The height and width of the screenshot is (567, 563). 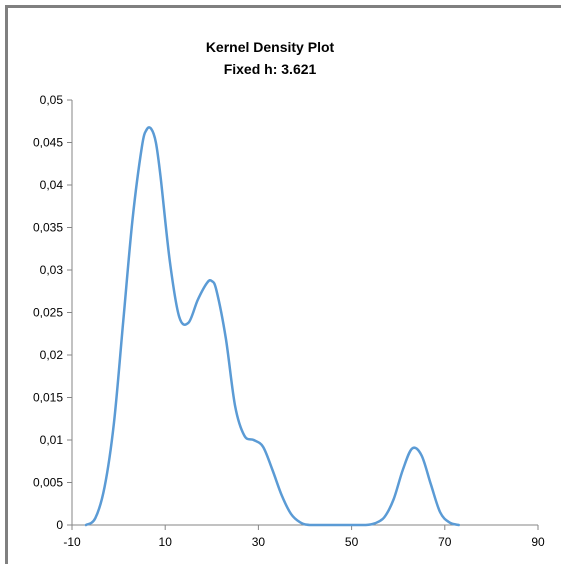 What do you see at coordinates (72, 542) in the screenshot?
I see `x-tick-label: -10` at bounding box center [72, 542].